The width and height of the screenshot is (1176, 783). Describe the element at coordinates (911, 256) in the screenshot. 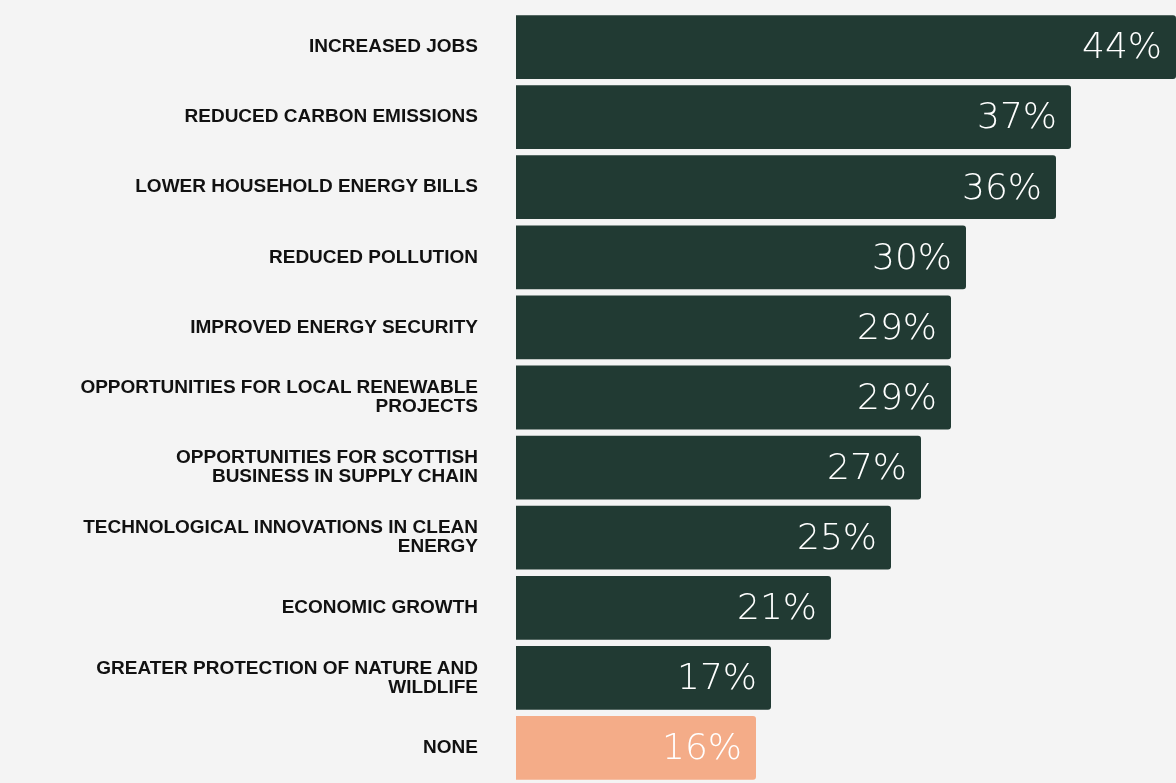

I see `data-label: 30%` at that location.